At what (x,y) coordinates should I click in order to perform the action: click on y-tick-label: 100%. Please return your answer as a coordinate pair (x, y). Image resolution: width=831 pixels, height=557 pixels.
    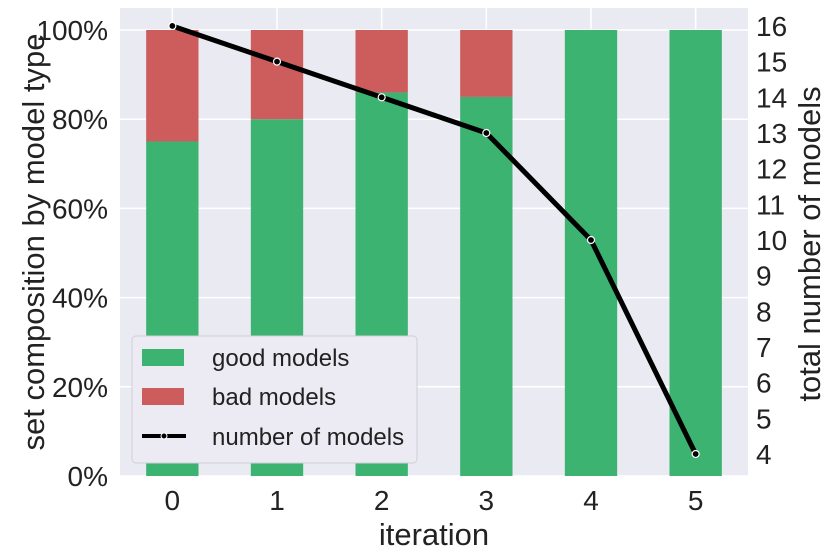
    Looking at the image, I should click on (72, 30).